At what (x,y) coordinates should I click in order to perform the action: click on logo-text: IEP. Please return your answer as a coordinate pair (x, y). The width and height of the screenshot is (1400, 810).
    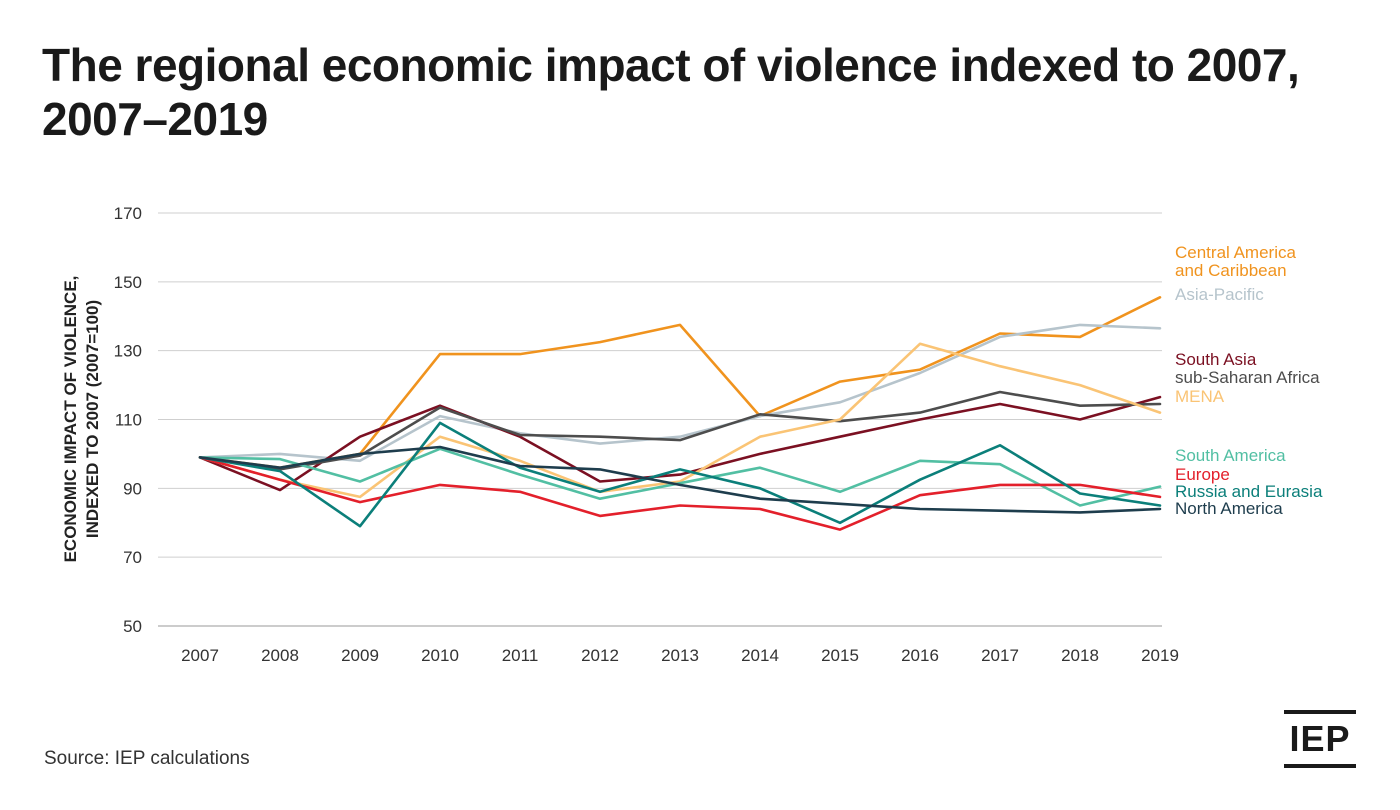
    Looking at the image, I should click on (1320, 738).